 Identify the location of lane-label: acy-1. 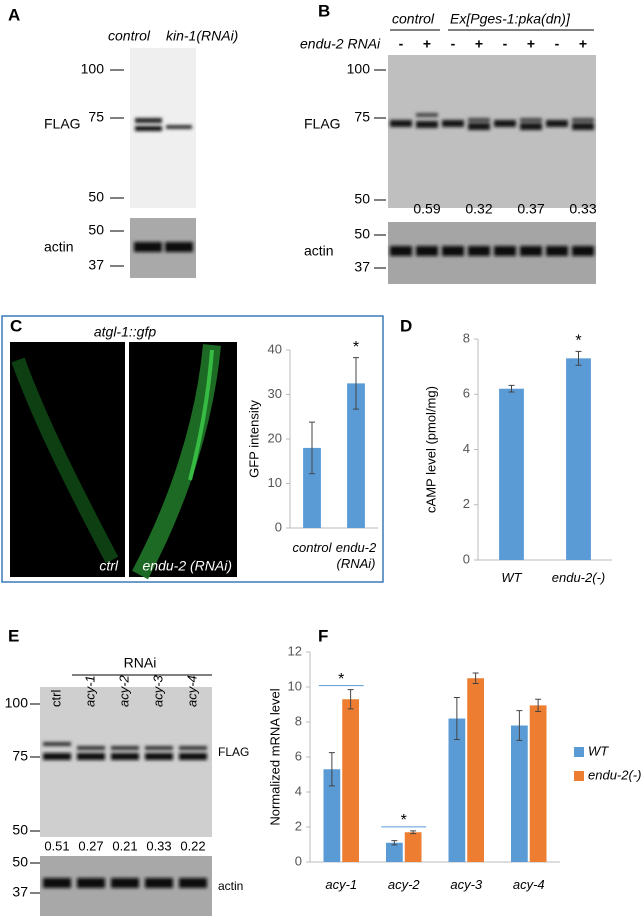
(89, 691).